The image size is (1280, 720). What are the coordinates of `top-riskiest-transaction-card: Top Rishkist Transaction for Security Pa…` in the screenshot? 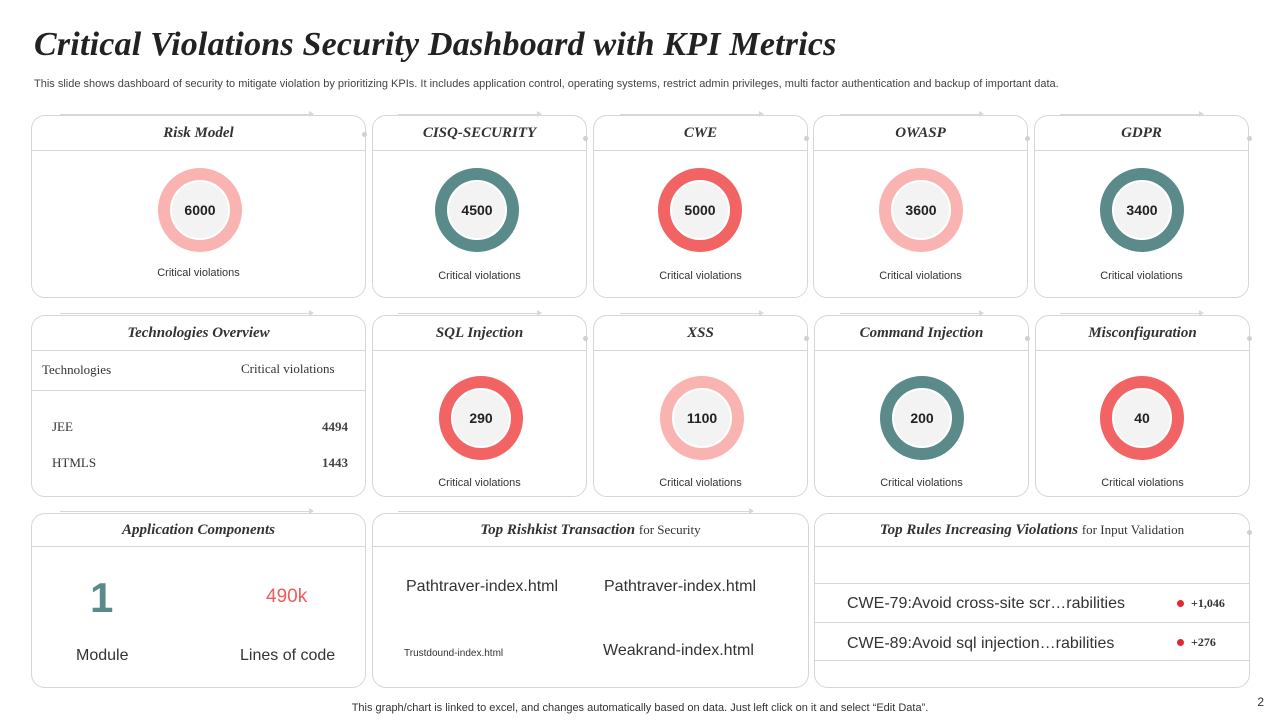 It's located at (590, 600).